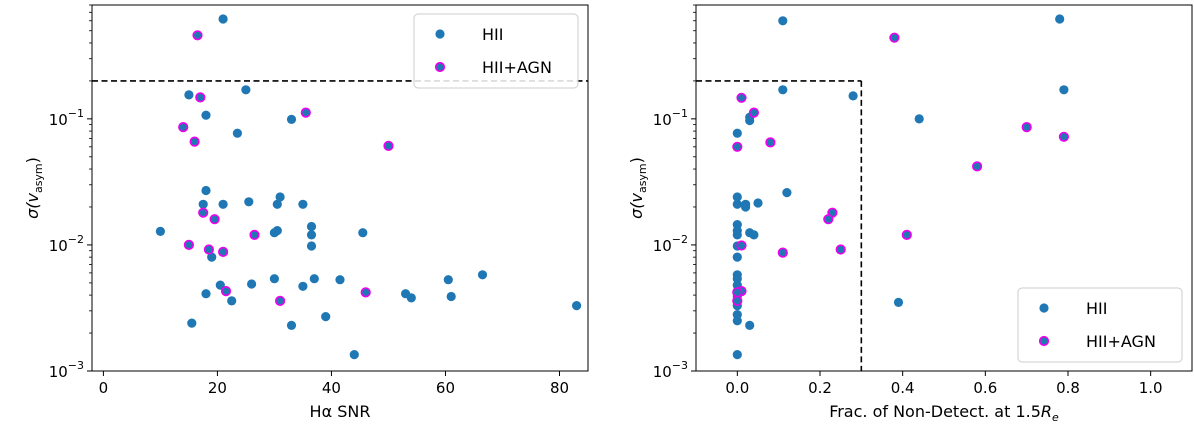 This screenshot has width=1194, height=427. Describe the element at coordinates (1151, 388) in the screenshot. I see `x-tick-label: 1.0` at that location.